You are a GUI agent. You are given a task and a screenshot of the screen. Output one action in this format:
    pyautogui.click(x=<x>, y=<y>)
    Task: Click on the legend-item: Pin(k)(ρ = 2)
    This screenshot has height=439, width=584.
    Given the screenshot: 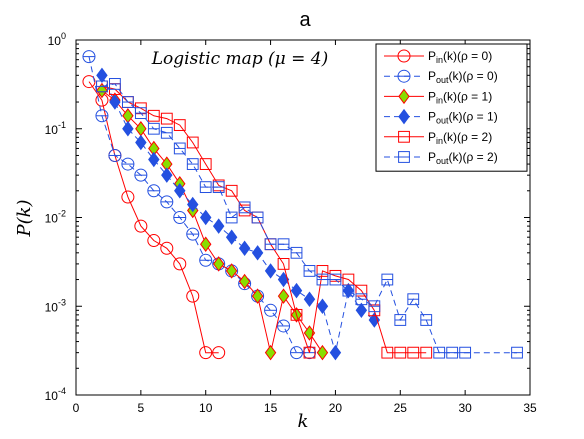 What is the action you would take?
    pyautogui.click(x=438, y=138)
    